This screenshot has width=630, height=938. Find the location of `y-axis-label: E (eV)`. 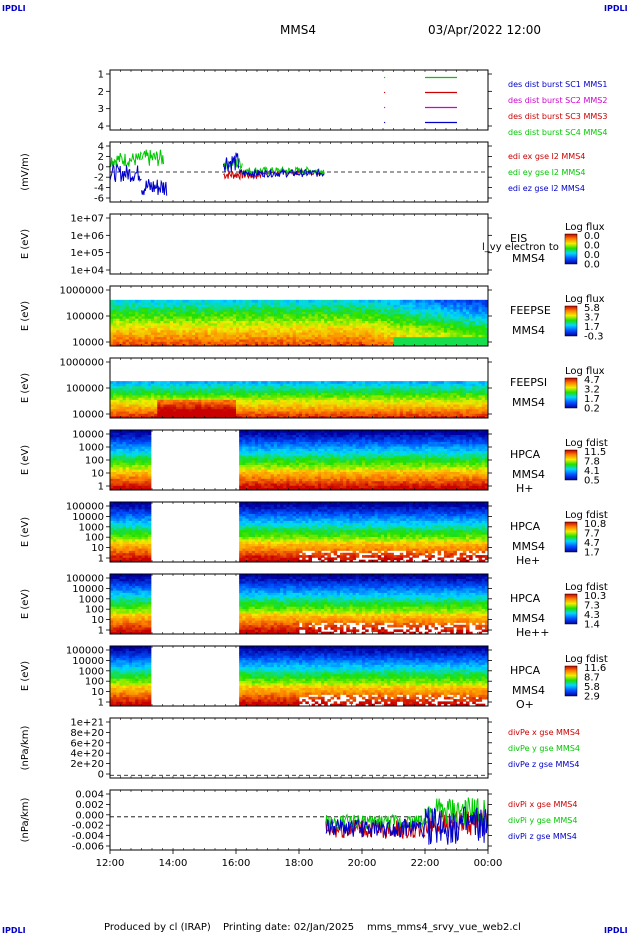

y-axis-label: E (eV) is located at coordinates (25, 316).